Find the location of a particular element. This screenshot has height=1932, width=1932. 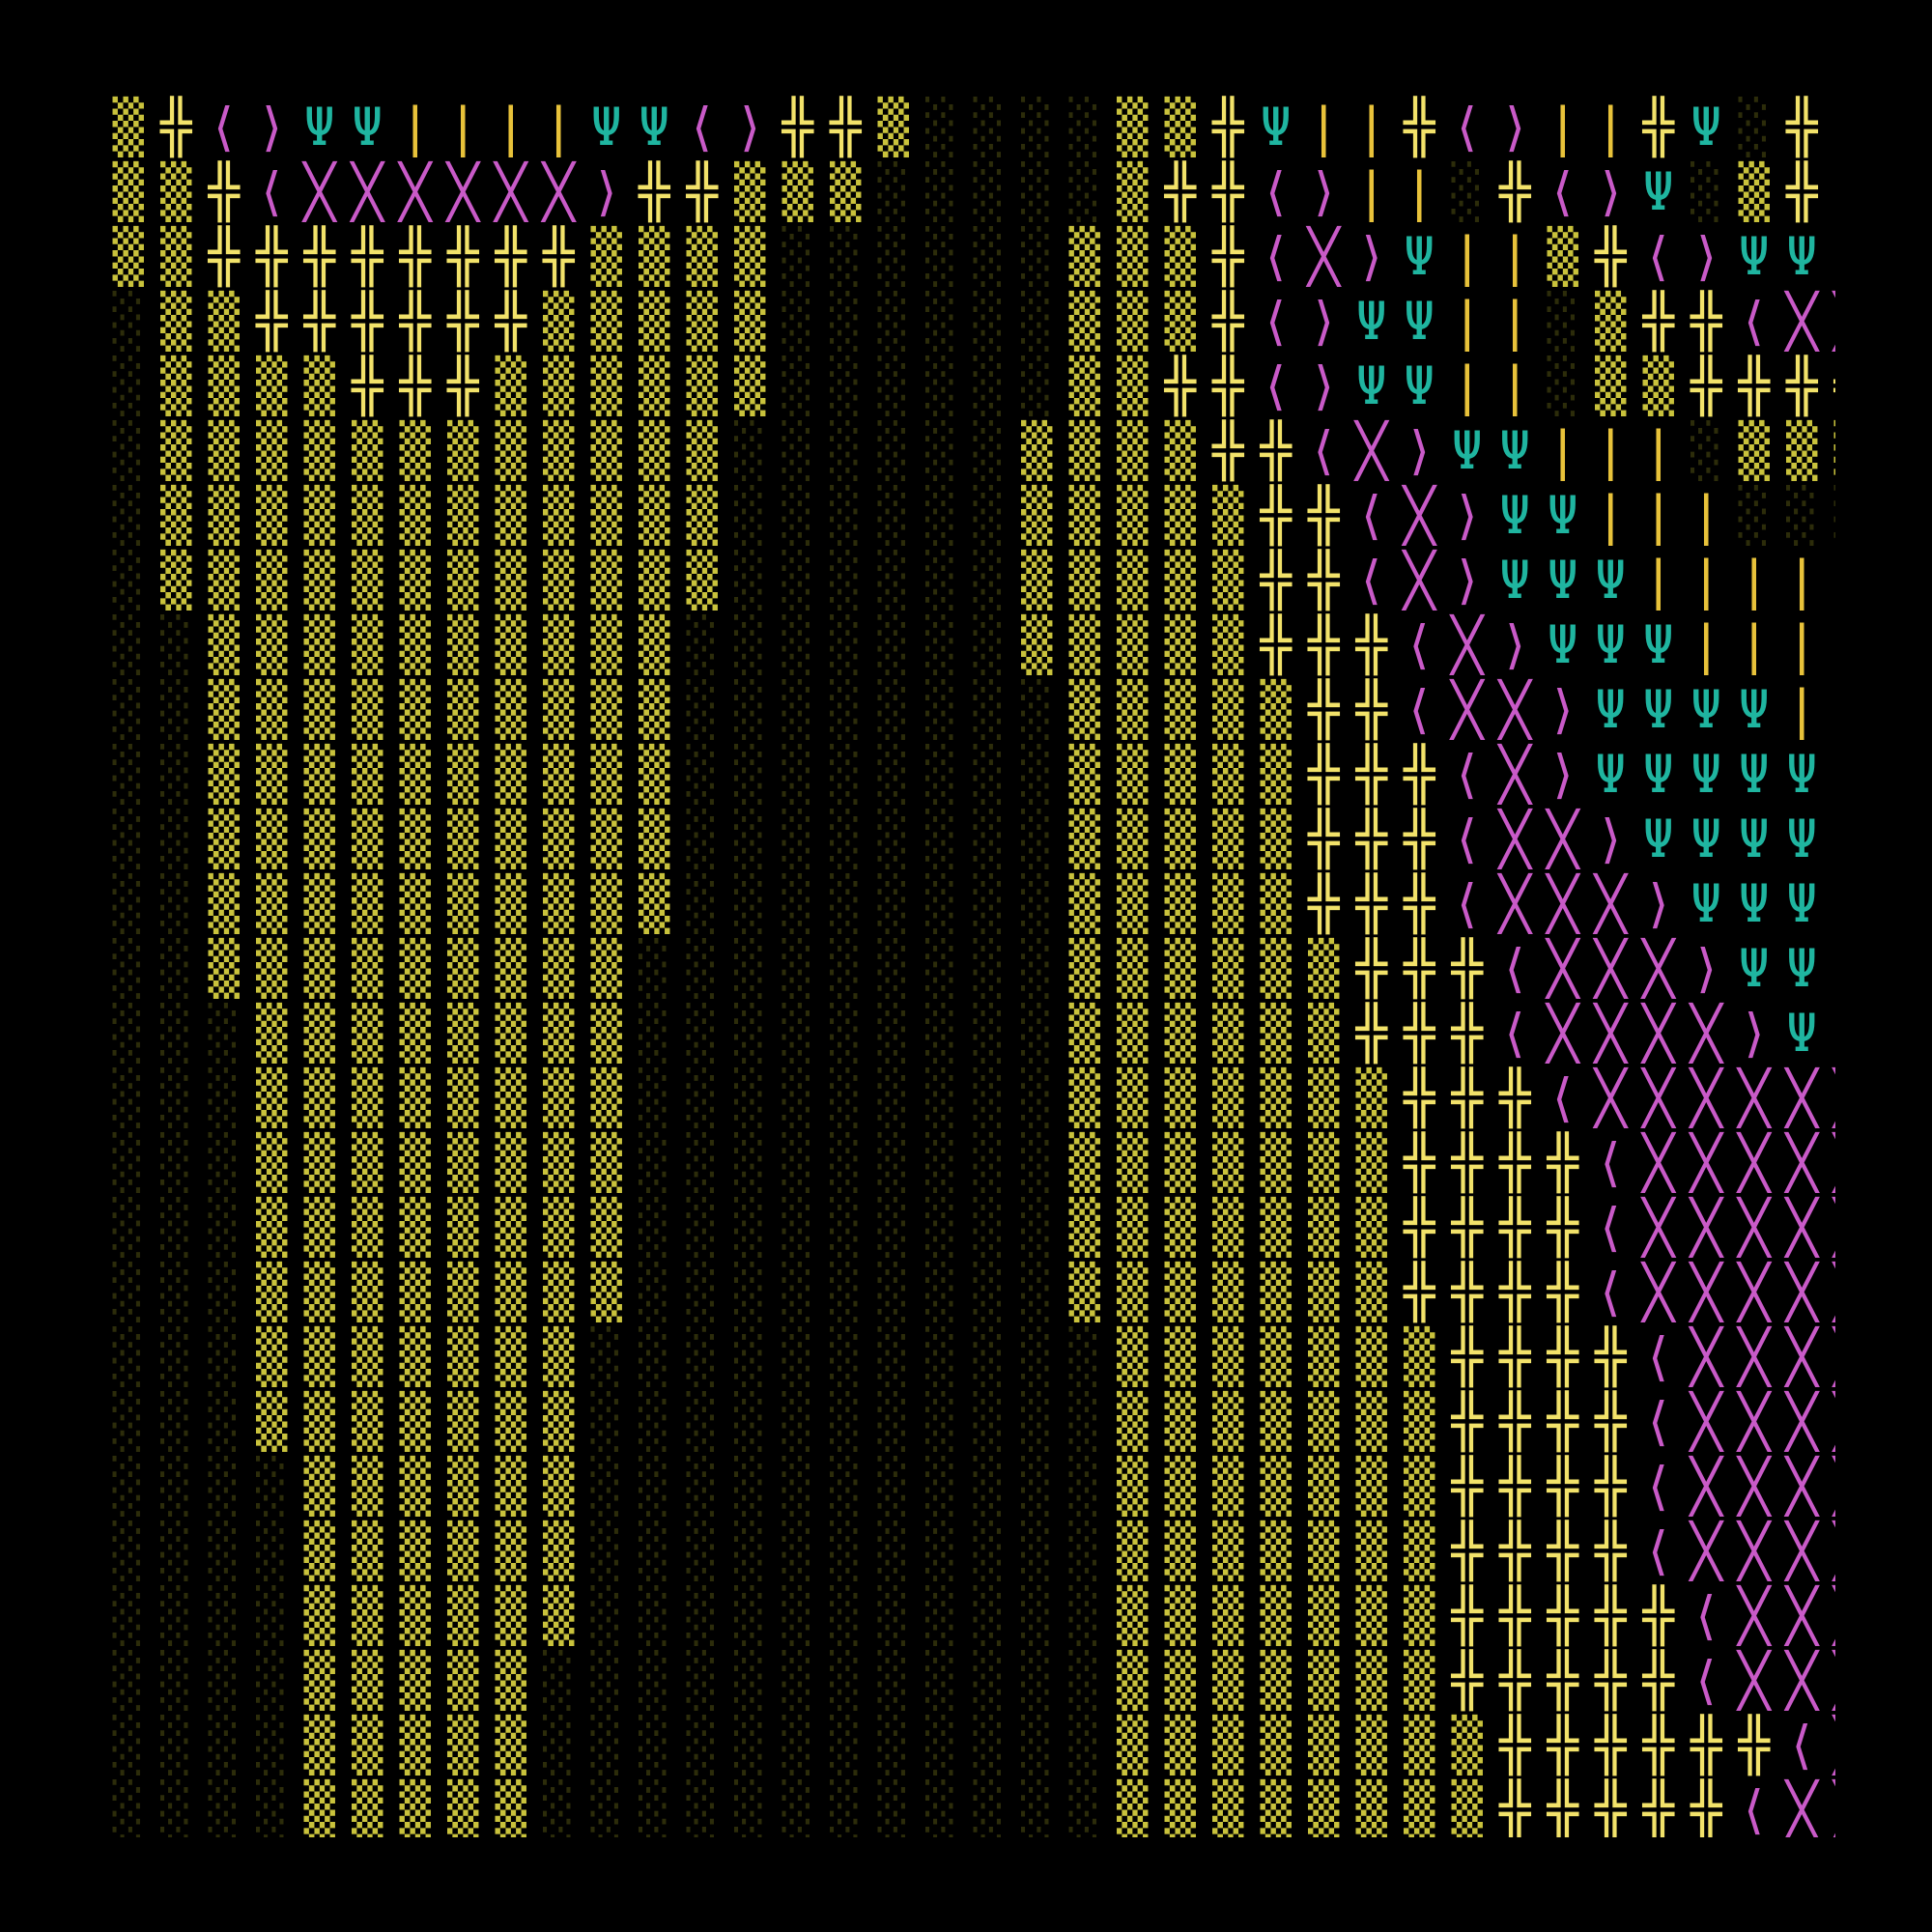

glyph-row: ░░░▒▒▒▒▒▒▒▒░░░░░░░░░▒▒▒▒▒▒▒╬╬╬╬⟨╳╳╳╳╳╳╳ is located at coordinates (969, 1162).